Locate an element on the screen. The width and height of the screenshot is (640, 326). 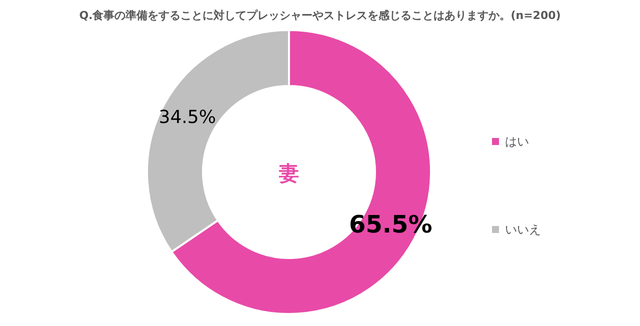
chart-title: Q.食事の準備をすることに対してプレッシャーやストレスを感じることはありますか。(n=200) is located at coordinates (320, 15).